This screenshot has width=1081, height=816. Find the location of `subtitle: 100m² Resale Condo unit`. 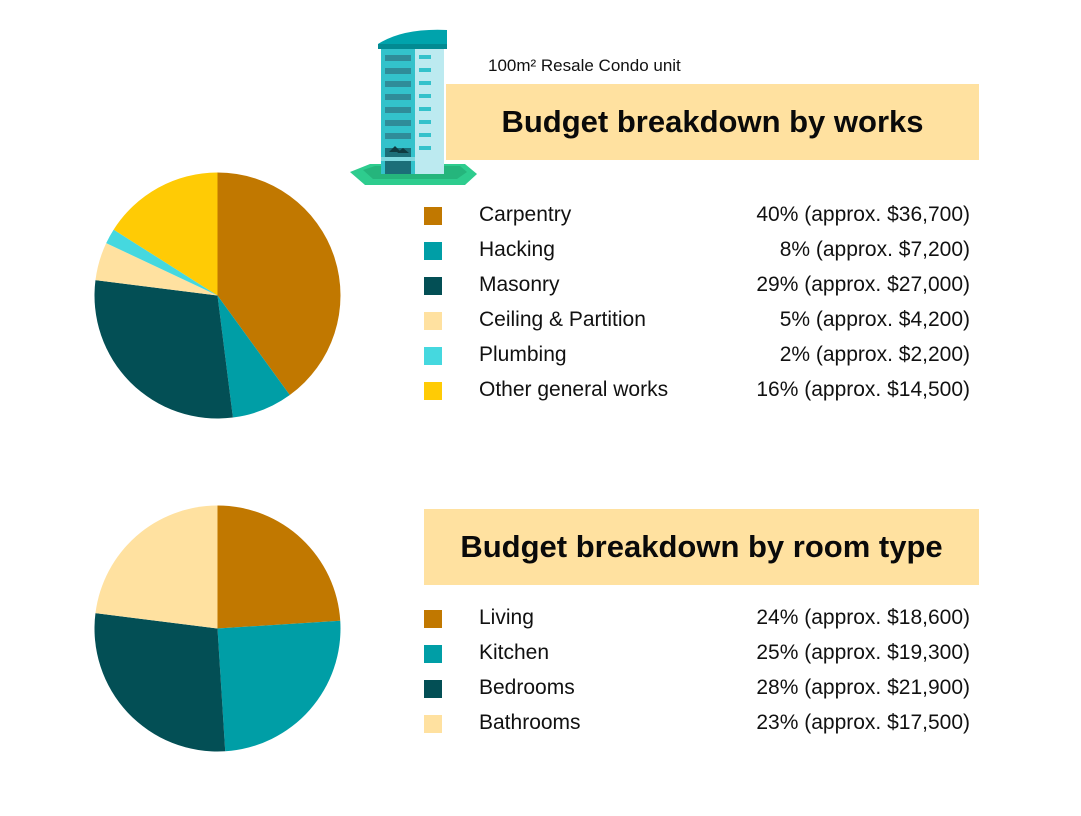

subtitle: 100m² Resale Condo unit is located at coordinates (584, 65).